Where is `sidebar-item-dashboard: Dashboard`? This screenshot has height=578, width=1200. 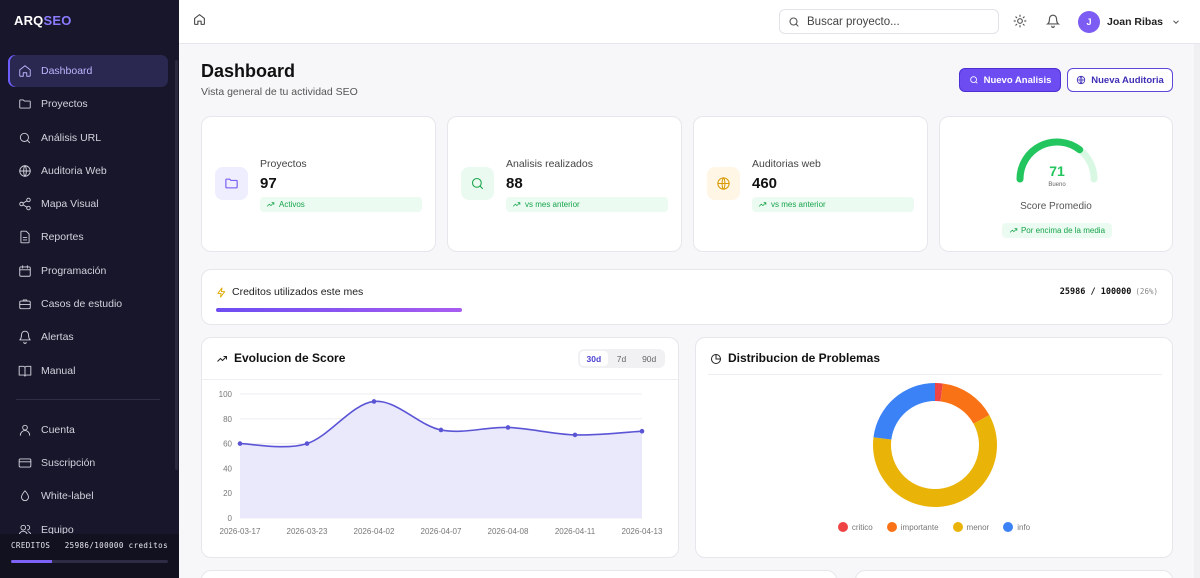
sidebar-item-dashboard: Dashboard is located at coordinates (88, 71).